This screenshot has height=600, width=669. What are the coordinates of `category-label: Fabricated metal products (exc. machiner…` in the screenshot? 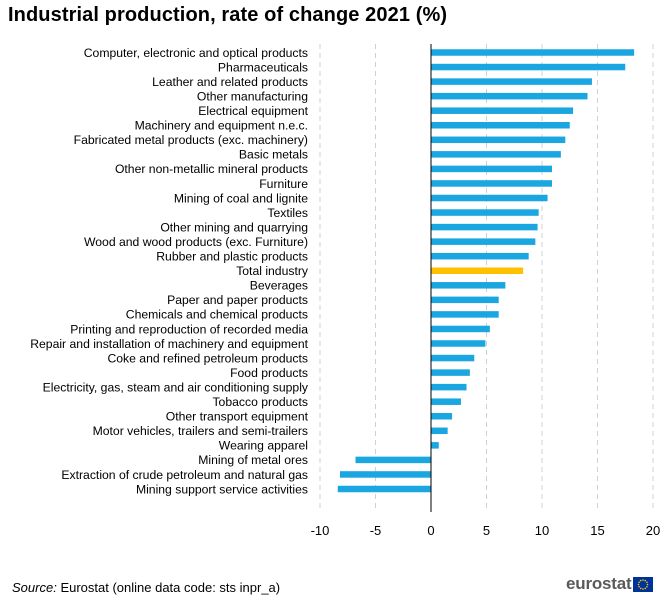 It's located at (191, 140).